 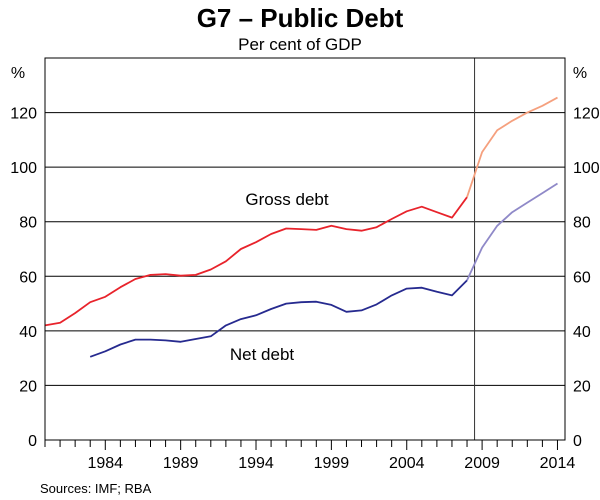 I want to click on x-tick-label-2009: 2009, so click(x=482, y=463).